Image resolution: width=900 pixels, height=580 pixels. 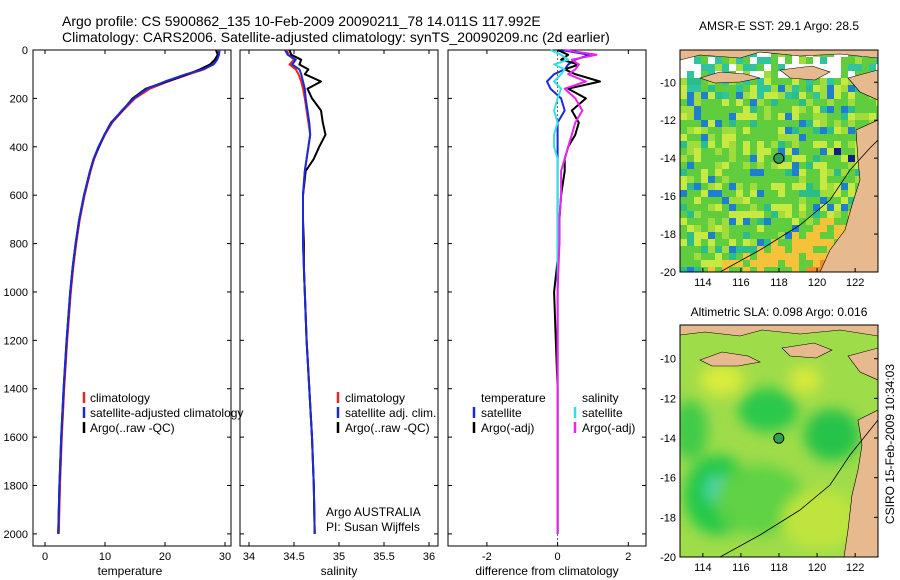 I want to click on sst-map-ticks: 114 116 118 120 122 -10 -12 -14 -16 -18 -20, so click(x=769, y=183).